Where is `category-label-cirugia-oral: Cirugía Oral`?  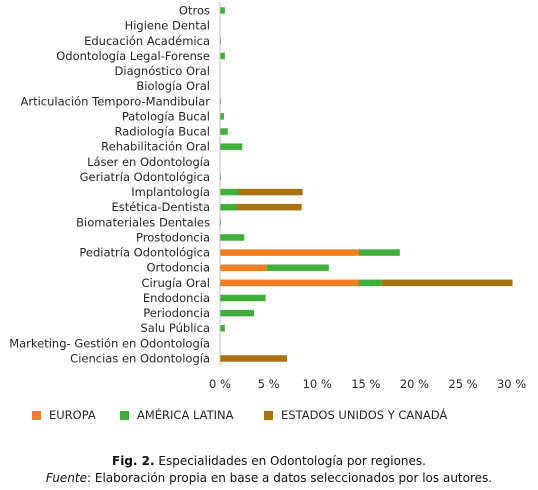 category-label-cirugia-oral: Cirugía Oral is located at coordinates (176, 283).